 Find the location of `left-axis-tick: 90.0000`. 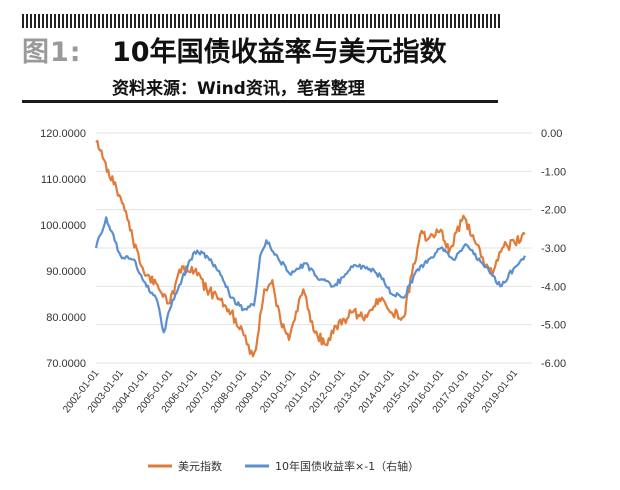

left-axis-tick: 90.0000 is located at coordinates (66, 272).